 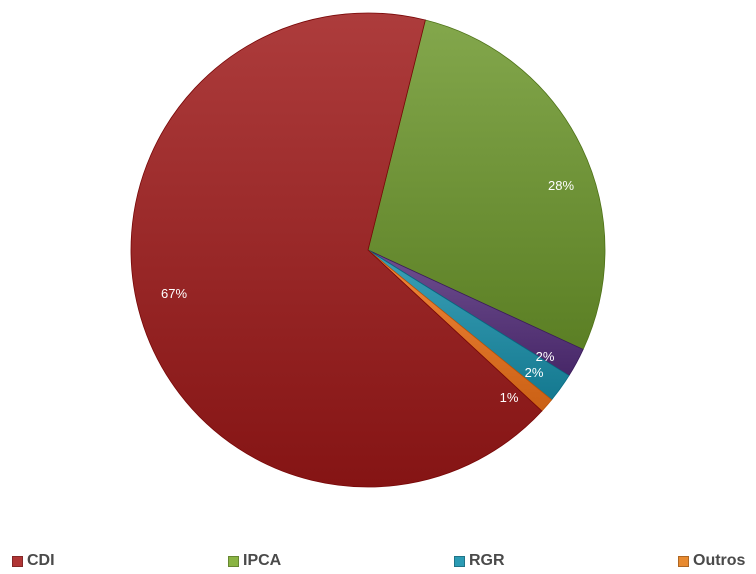 What do you see at coordinates (378, 563) in the screenshot?
I see `chart-legend: CDI IPCA RGR Outros` at bounding box center [378, 563].